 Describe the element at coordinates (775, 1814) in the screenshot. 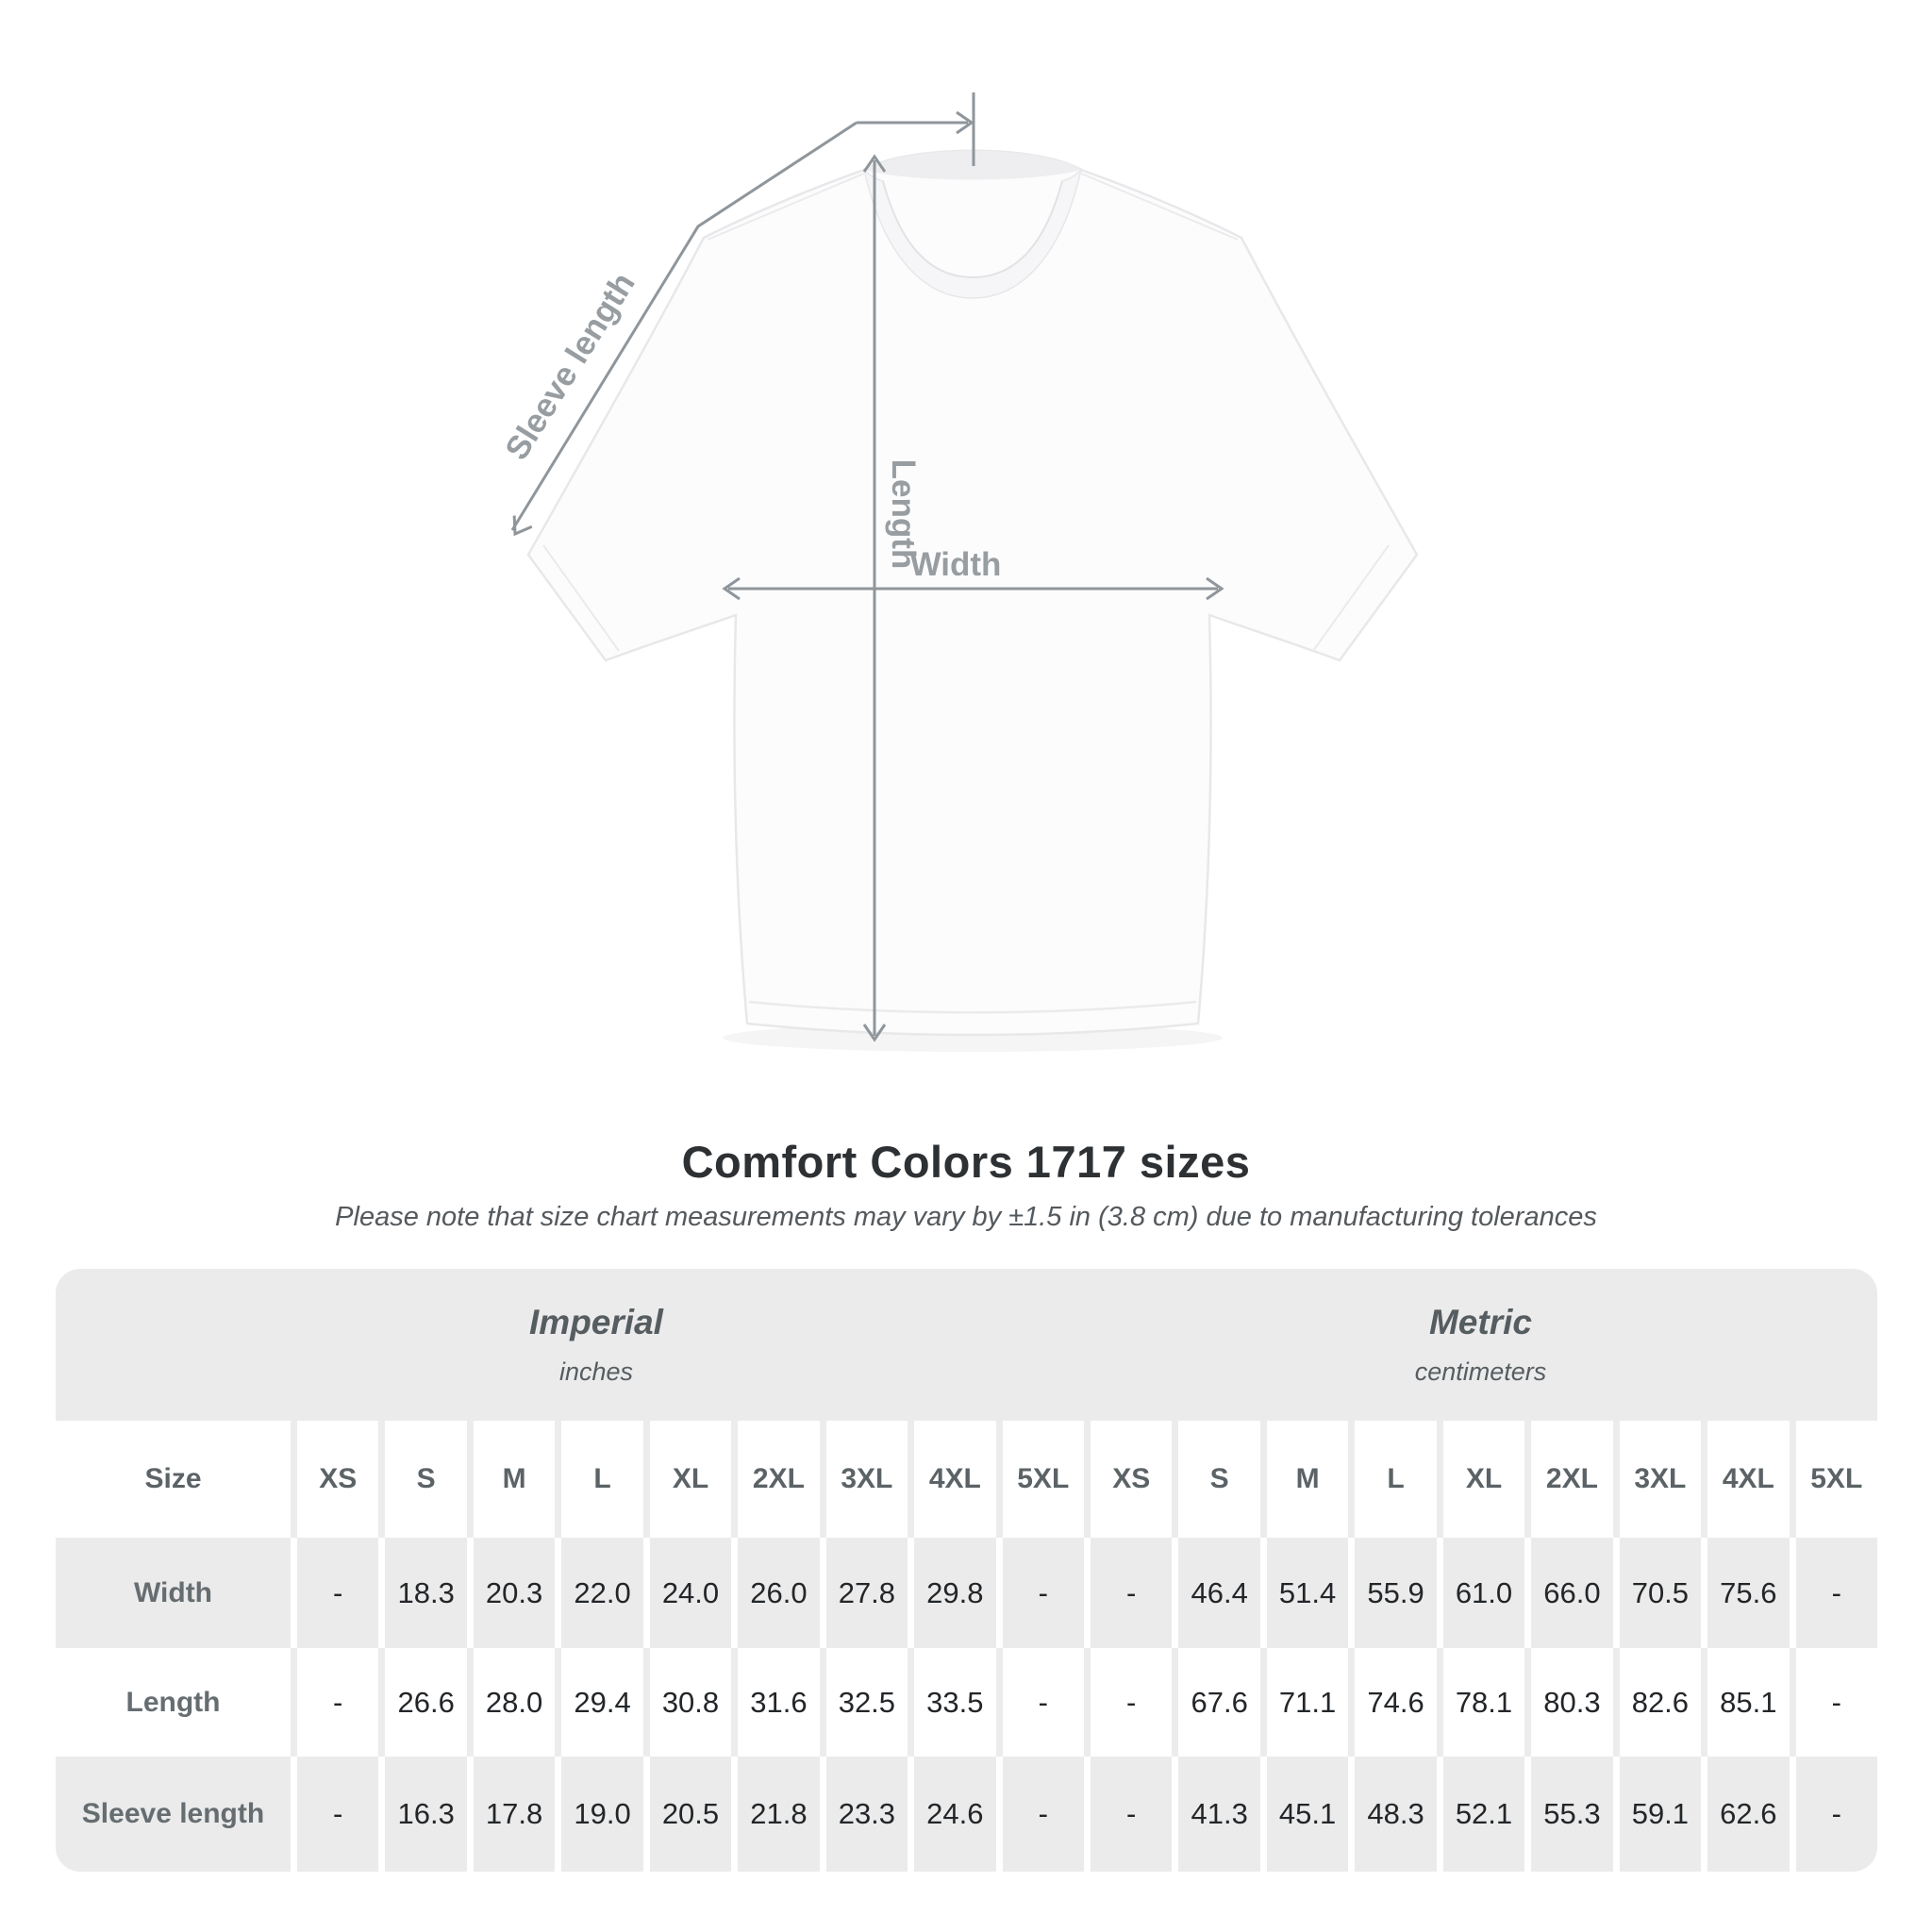

I see `cell-sleeve-length-imperial-2xl: 21.8` at that location.